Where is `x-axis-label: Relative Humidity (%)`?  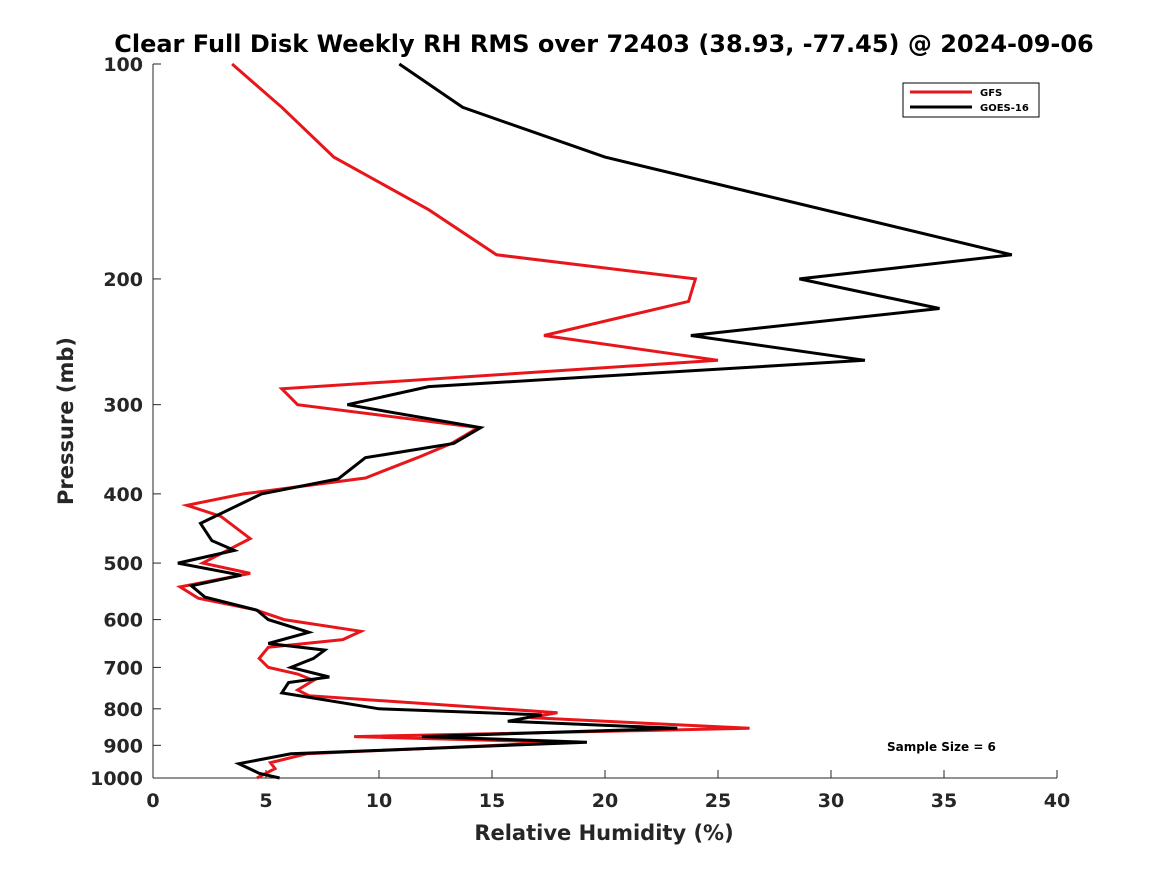
x-axis-label: Relative Humidity (%) is located at coordinates (603, 833).